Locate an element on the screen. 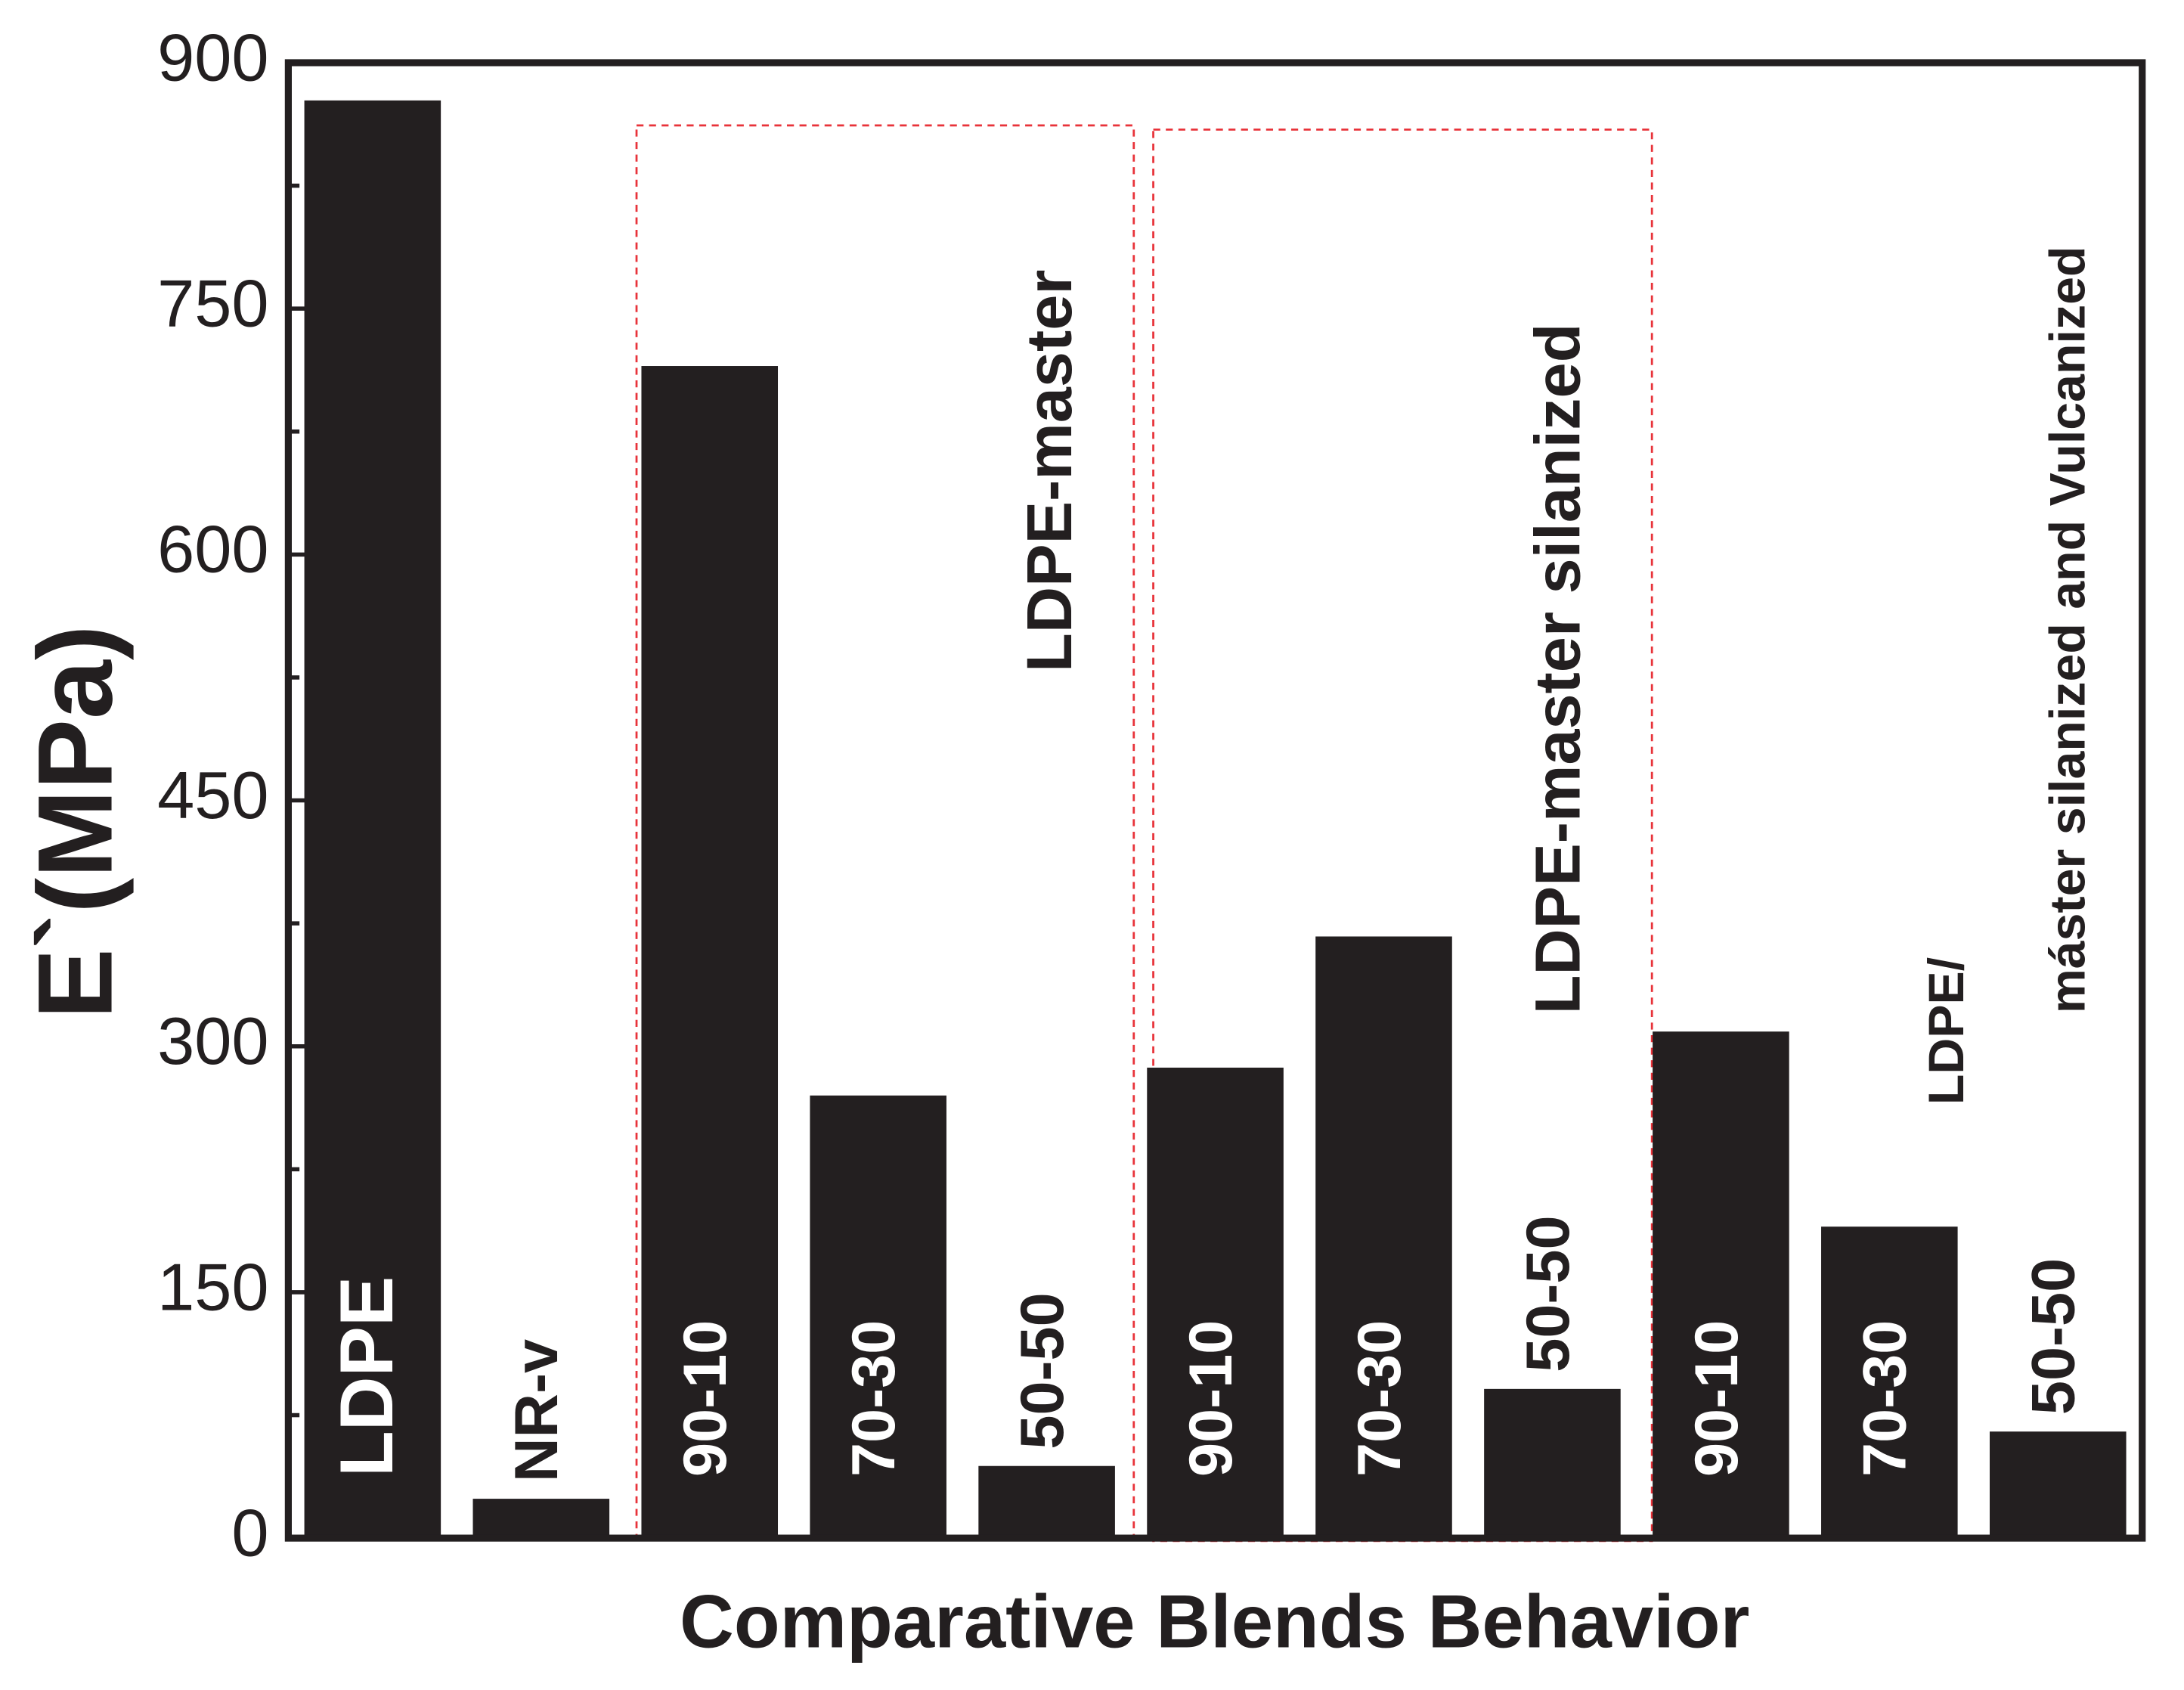 Image resolution: width=2184 pixels, height=1690 pixels. bar-label: LDPE is located at coordinates (367, 1376).